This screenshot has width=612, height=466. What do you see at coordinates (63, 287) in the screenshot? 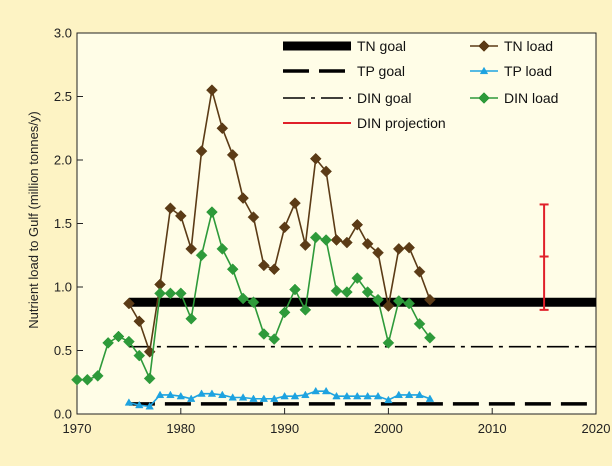
I see `y-tick-label: 1.0` at bounding box center [63, 287].